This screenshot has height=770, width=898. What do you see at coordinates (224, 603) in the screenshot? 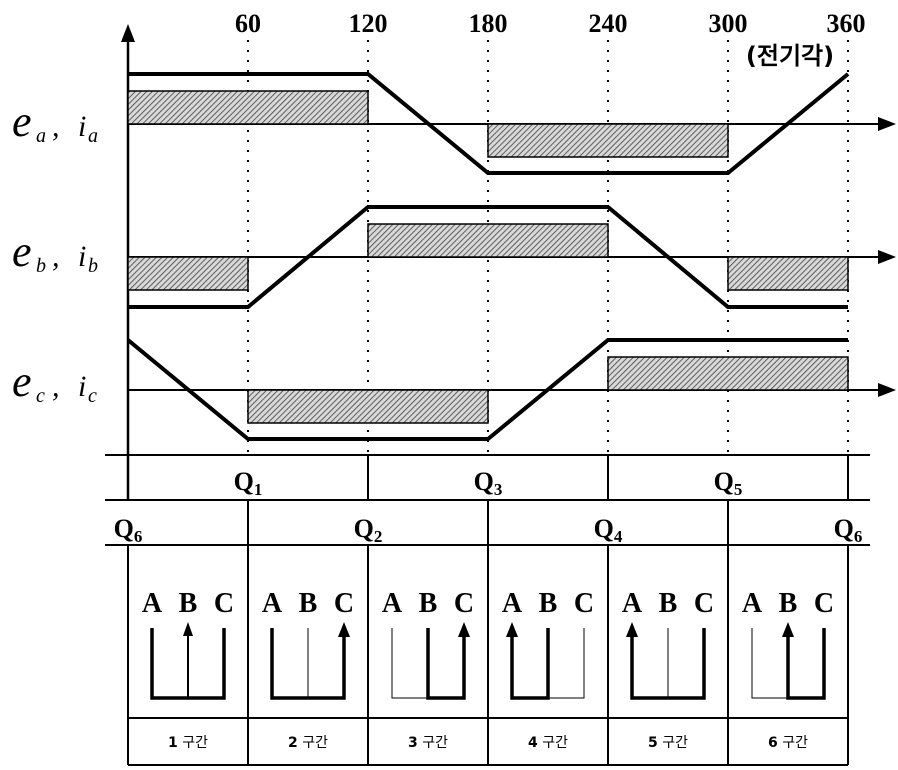
I see `section-1-phase-c: C` at bounding box center [224, 603].